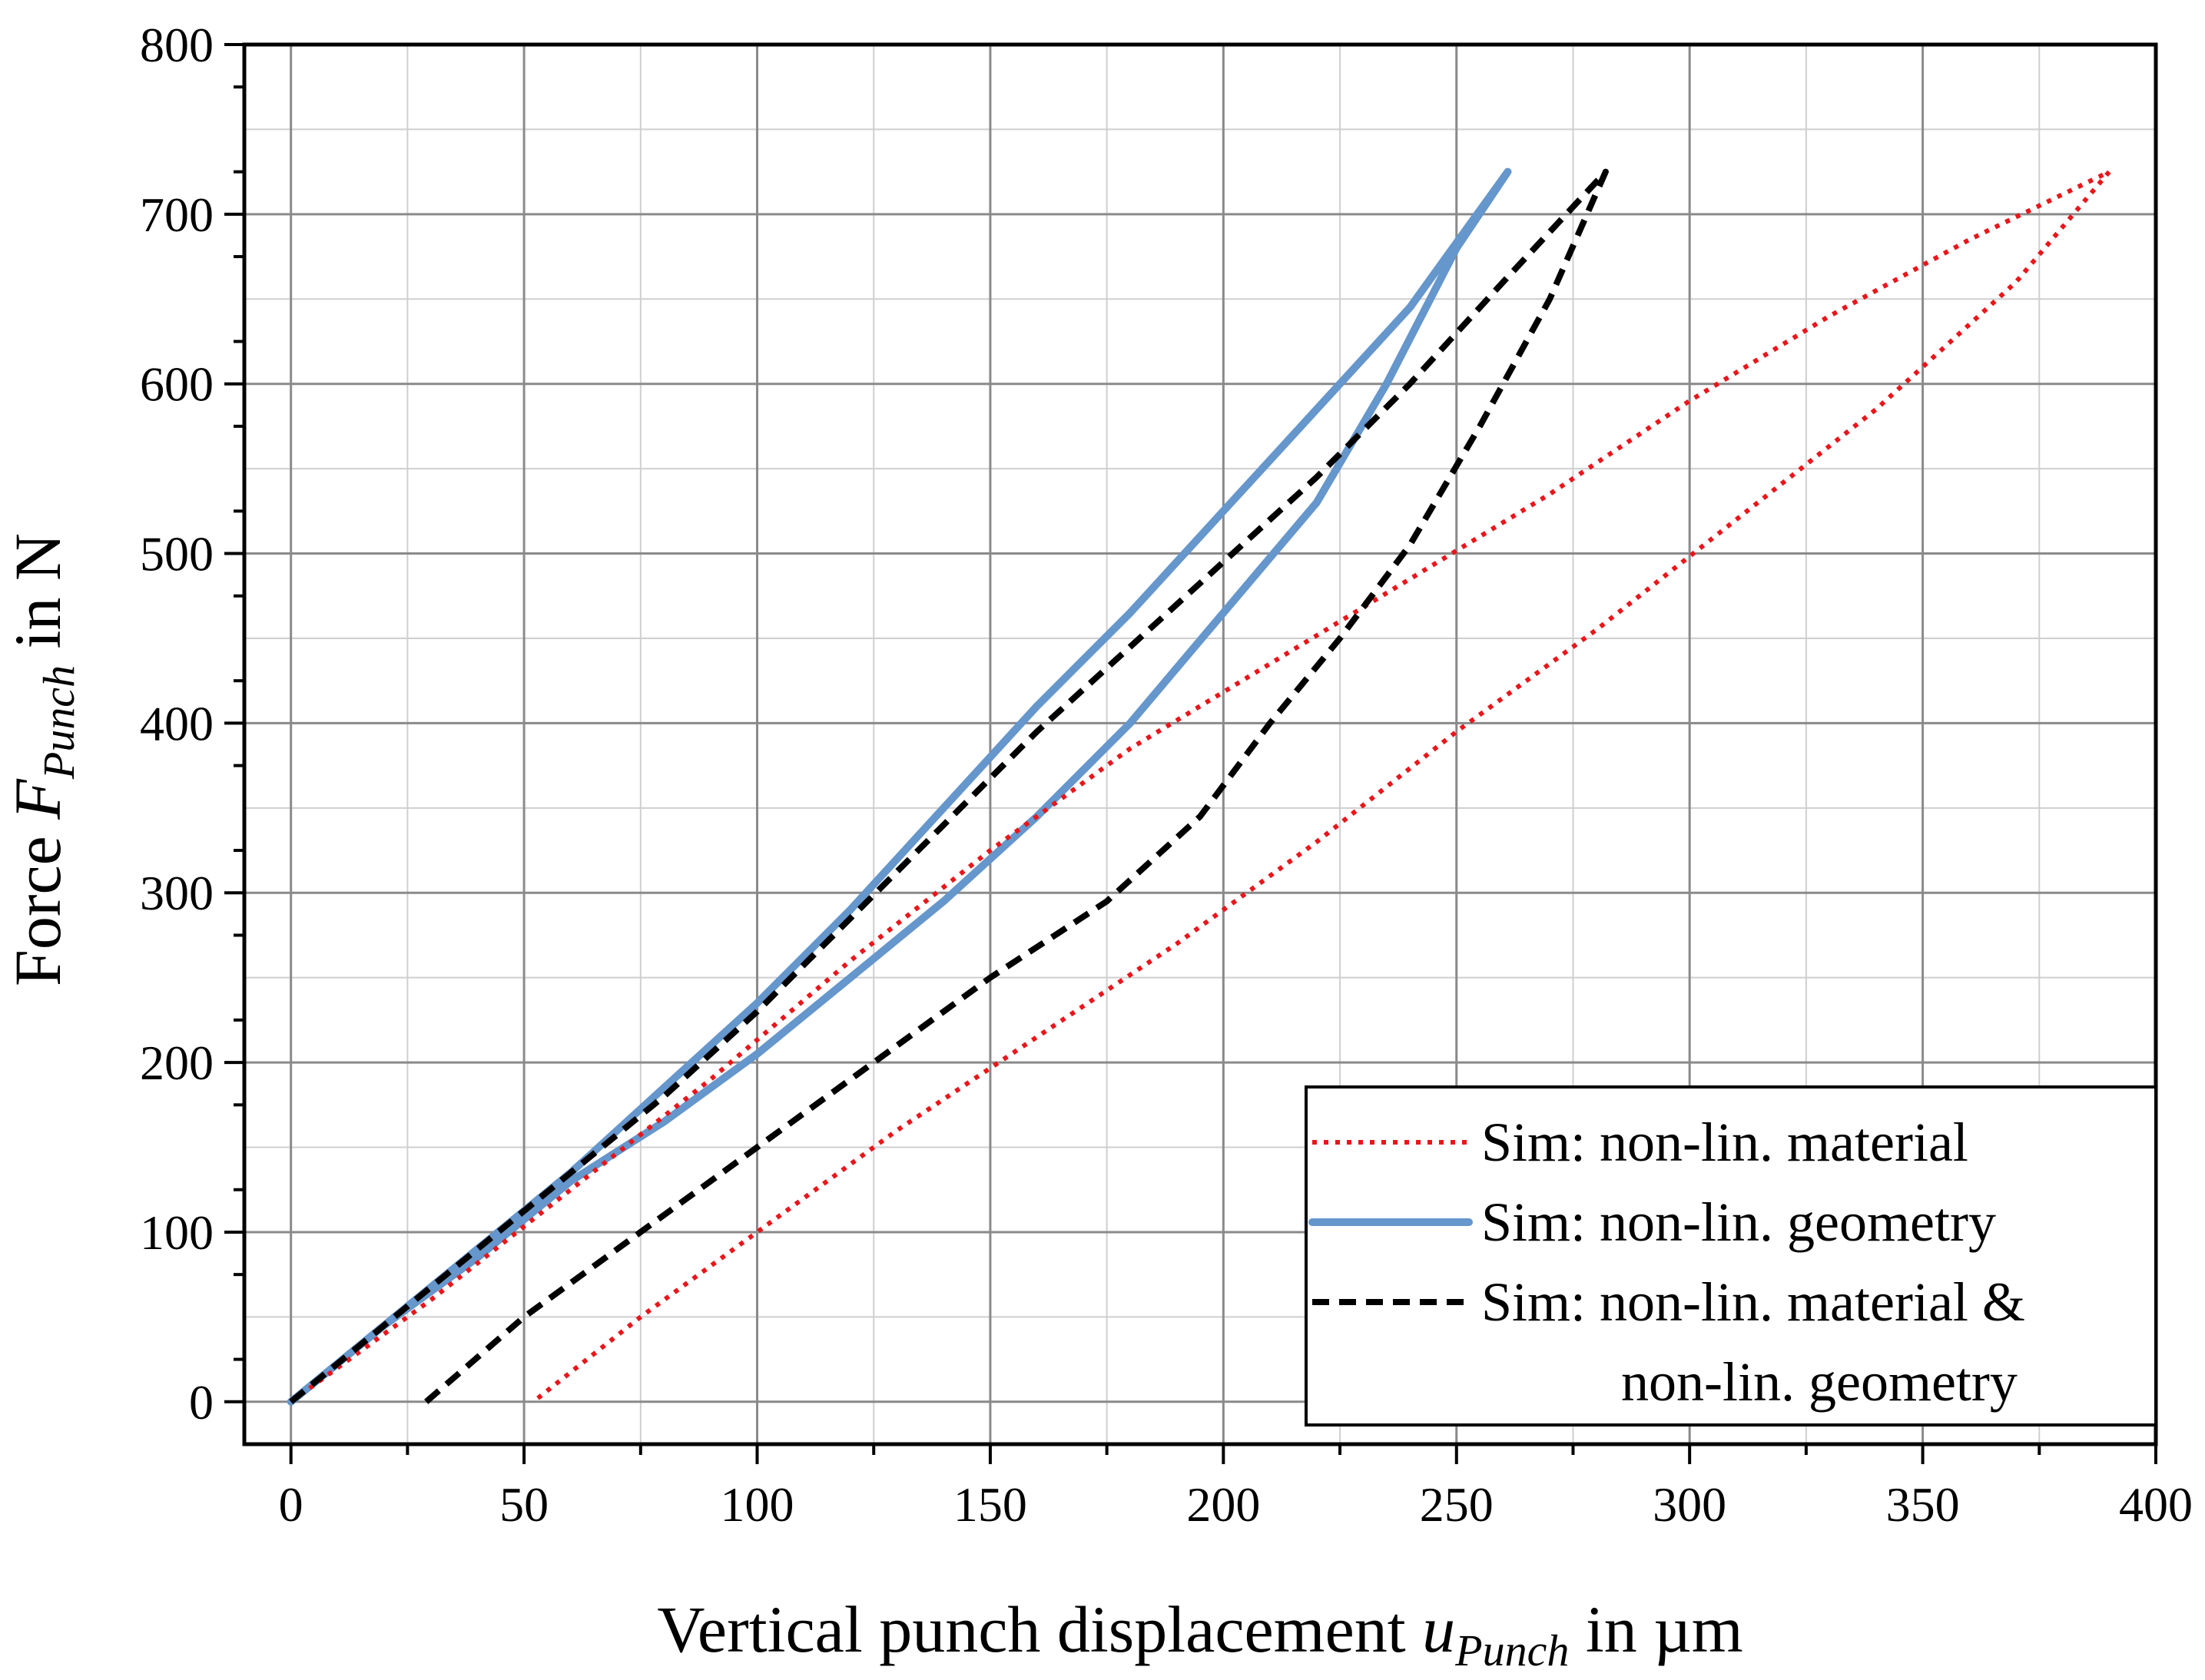 The height and width of the screenshot is (1680, 2205). I want to click on x-tick-label: 250, so click(1457, 1504).